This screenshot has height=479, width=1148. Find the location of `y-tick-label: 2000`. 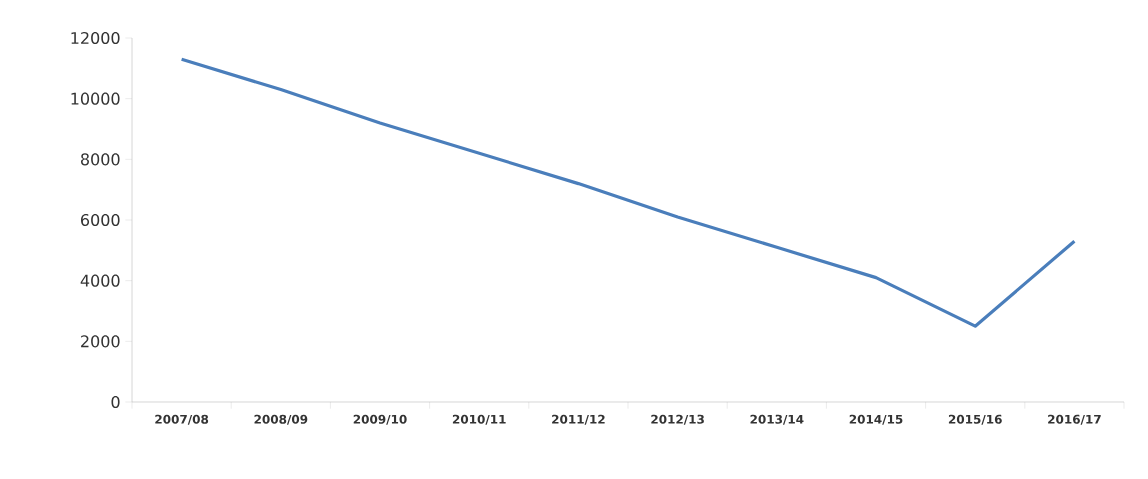

y-tick-label: 2000 is located at coordinates (100, 341).